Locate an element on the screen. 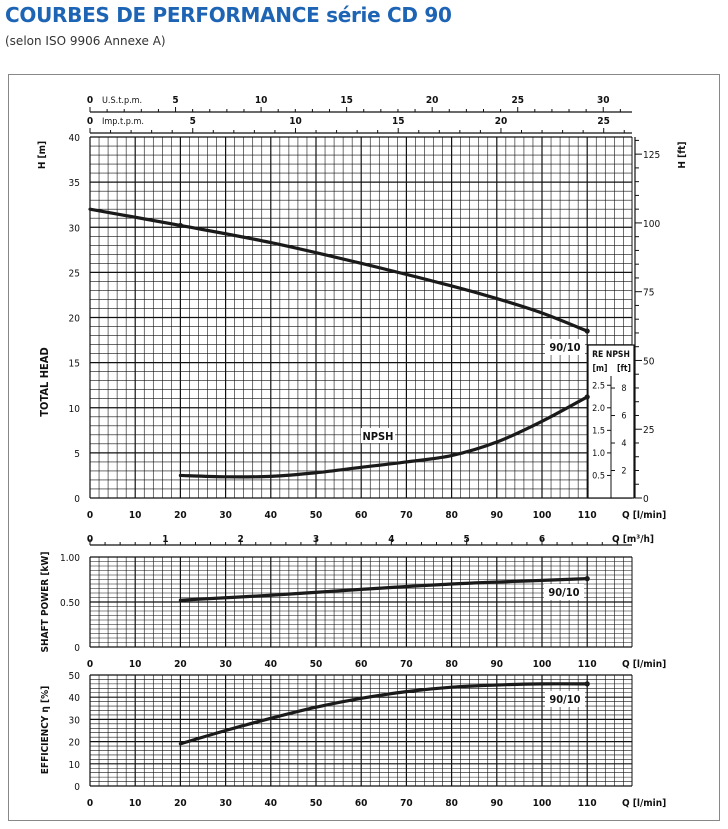 The image size is (728, 829). head-x-tick: 90 is located at coordinates (497, 515).